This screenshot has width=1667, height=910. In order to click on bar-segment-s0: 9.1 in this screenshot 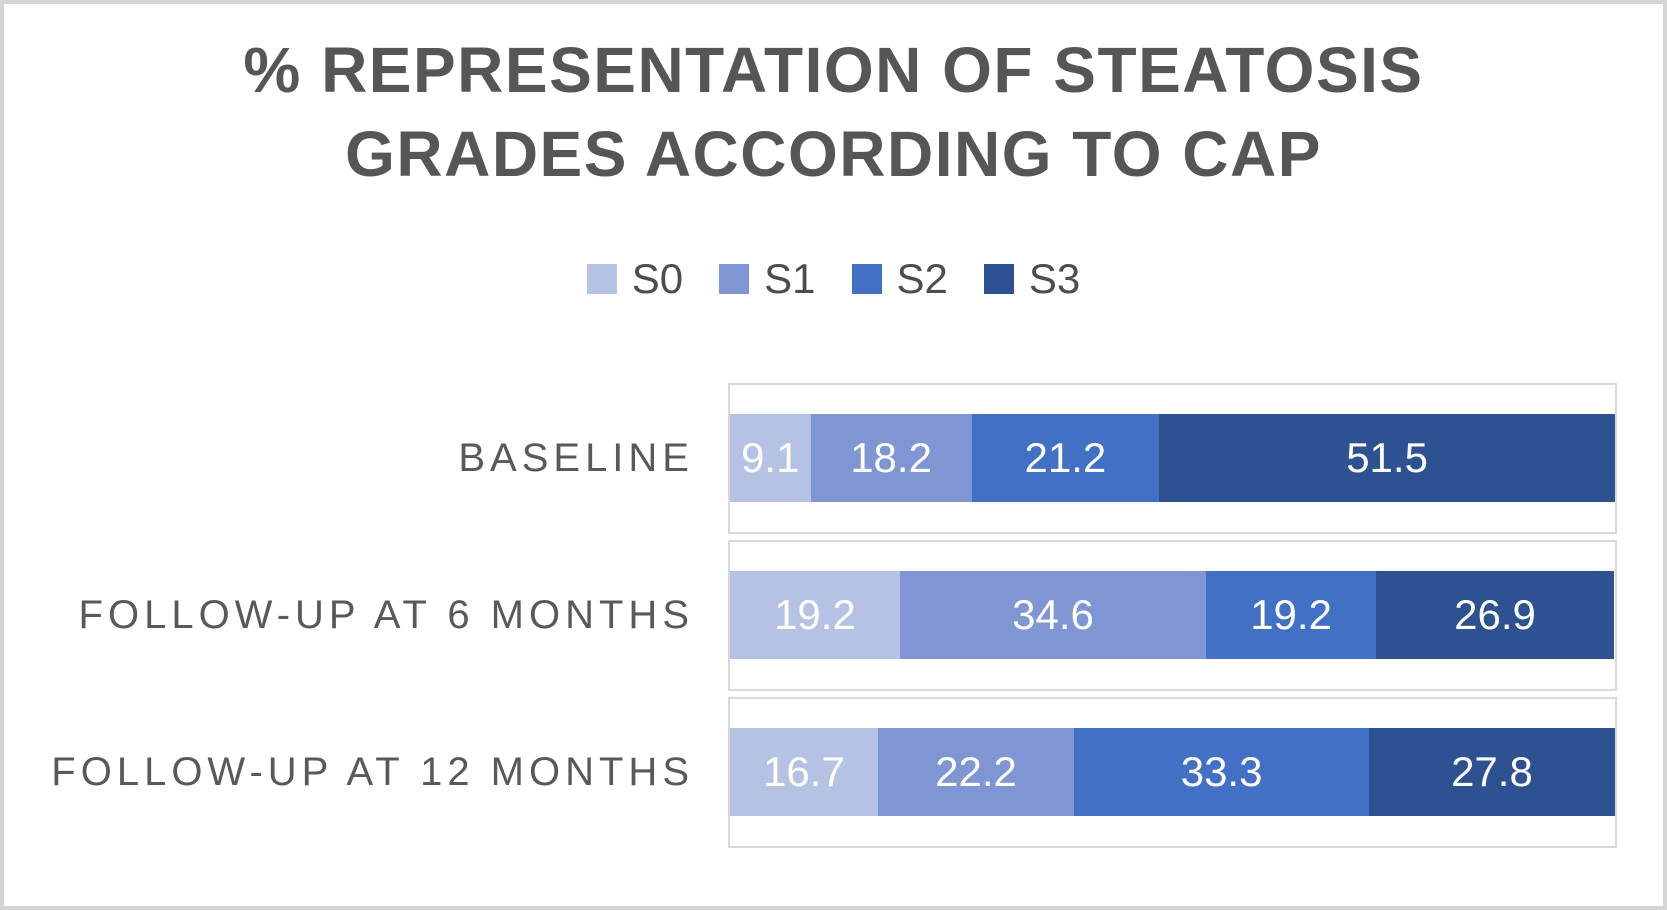, I will do `click(770, 458)`.